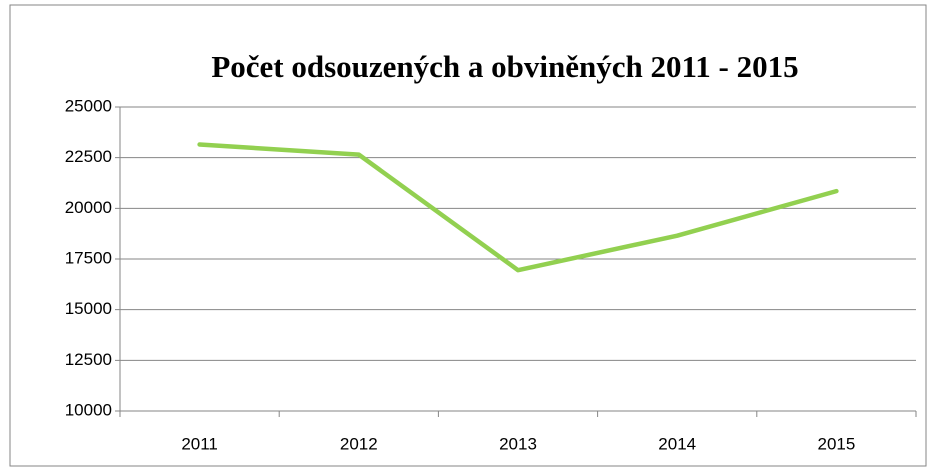 The image size is (936, 470). I want to click on x-tick-label: 2015, so click(836, 443).